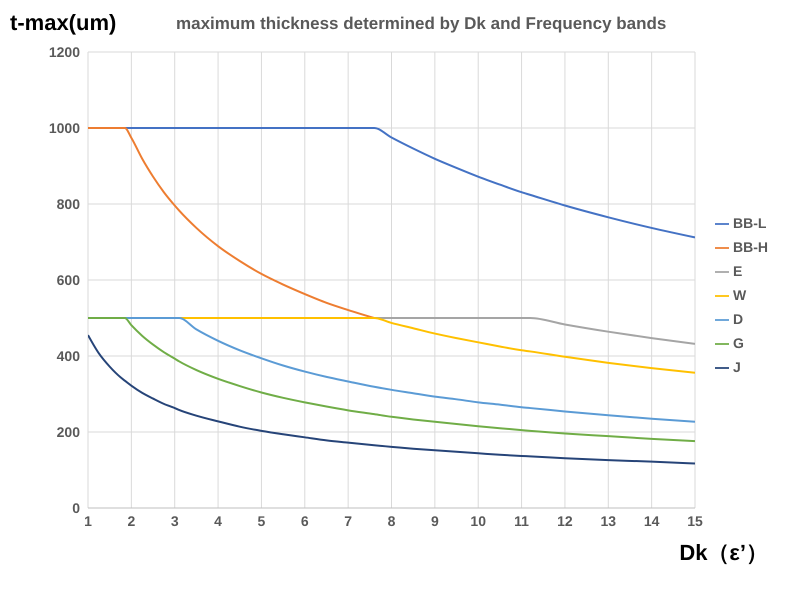  I want to click on y-tick-label: 200, so click(68, 432).